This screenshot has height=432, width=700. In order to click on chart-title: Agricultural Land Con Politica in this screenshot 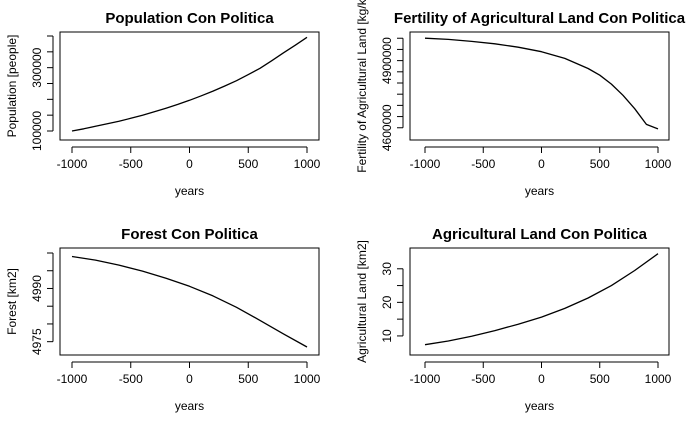, I will do `click(540, 234)`.